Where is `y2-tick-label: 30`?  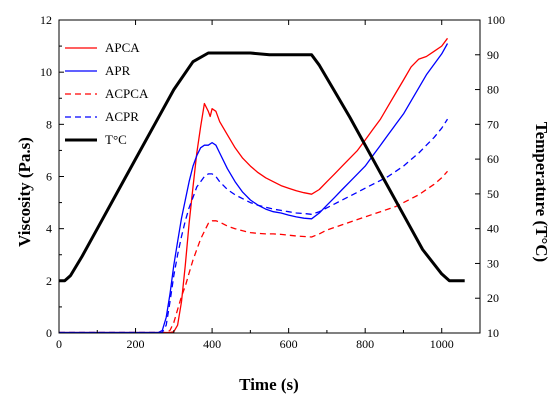 y2-tick-label: 30 is located at coordinates (493, 263).